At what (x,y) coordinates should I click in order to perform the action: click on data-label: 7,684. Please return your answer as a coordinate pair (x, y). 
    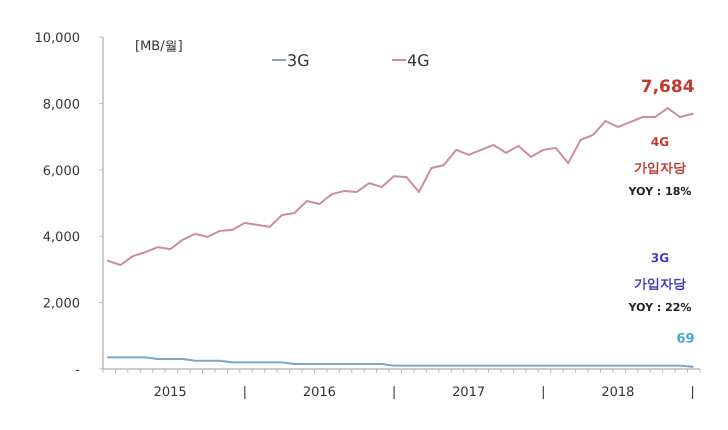
    Looking at the image, I should click on (667, 86).